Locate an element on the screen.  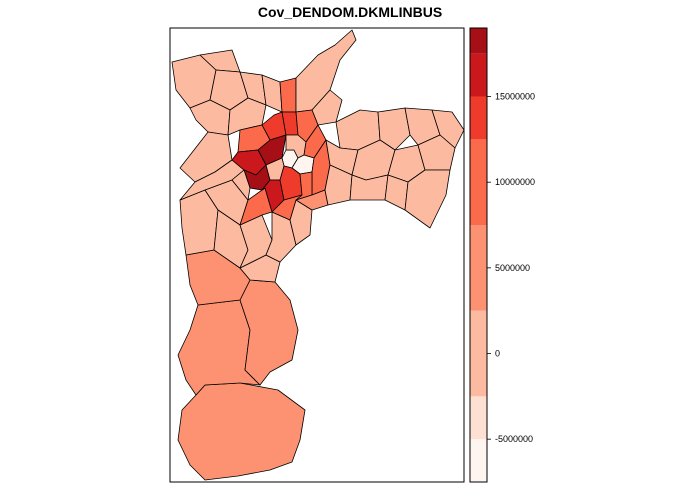
map-title: Cov_DENDOM.DKMLINBUS is located at coordinates (350, 12).